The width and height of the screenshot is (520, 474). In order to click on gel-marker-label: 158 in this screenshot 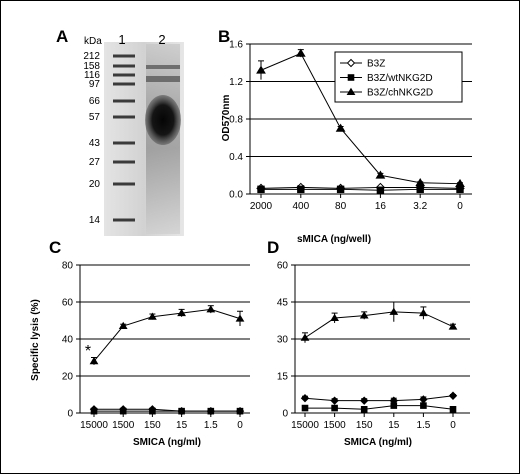, I will do `click(91, 66)`.